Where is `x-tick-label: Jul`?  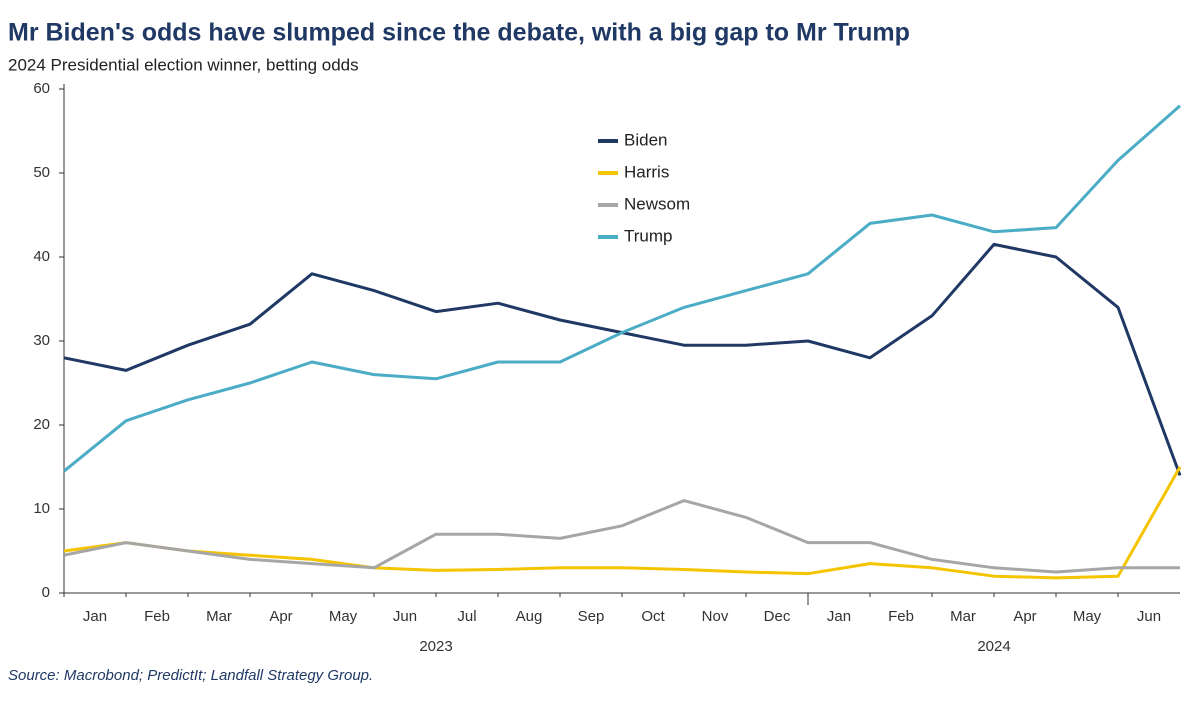
x-tick-label: Jul is located at coordinates (466, 616).